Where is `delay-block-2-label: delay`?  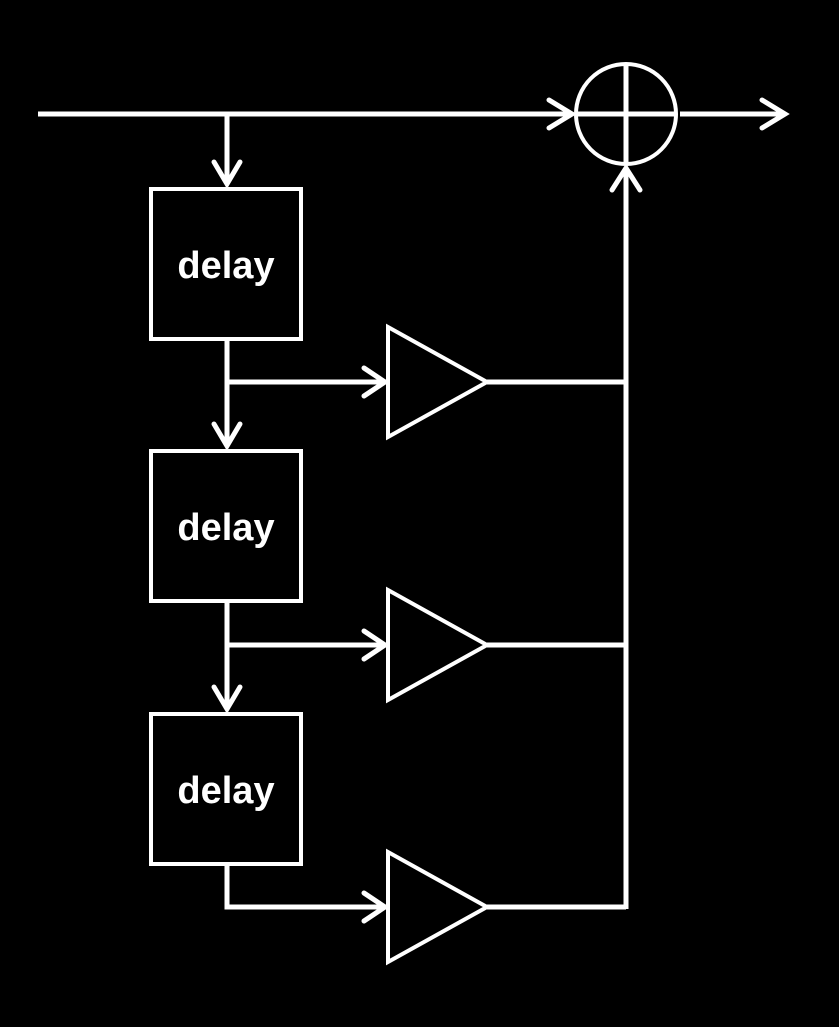 delay-block-2-label: delay is located at coordinates (225, 528).